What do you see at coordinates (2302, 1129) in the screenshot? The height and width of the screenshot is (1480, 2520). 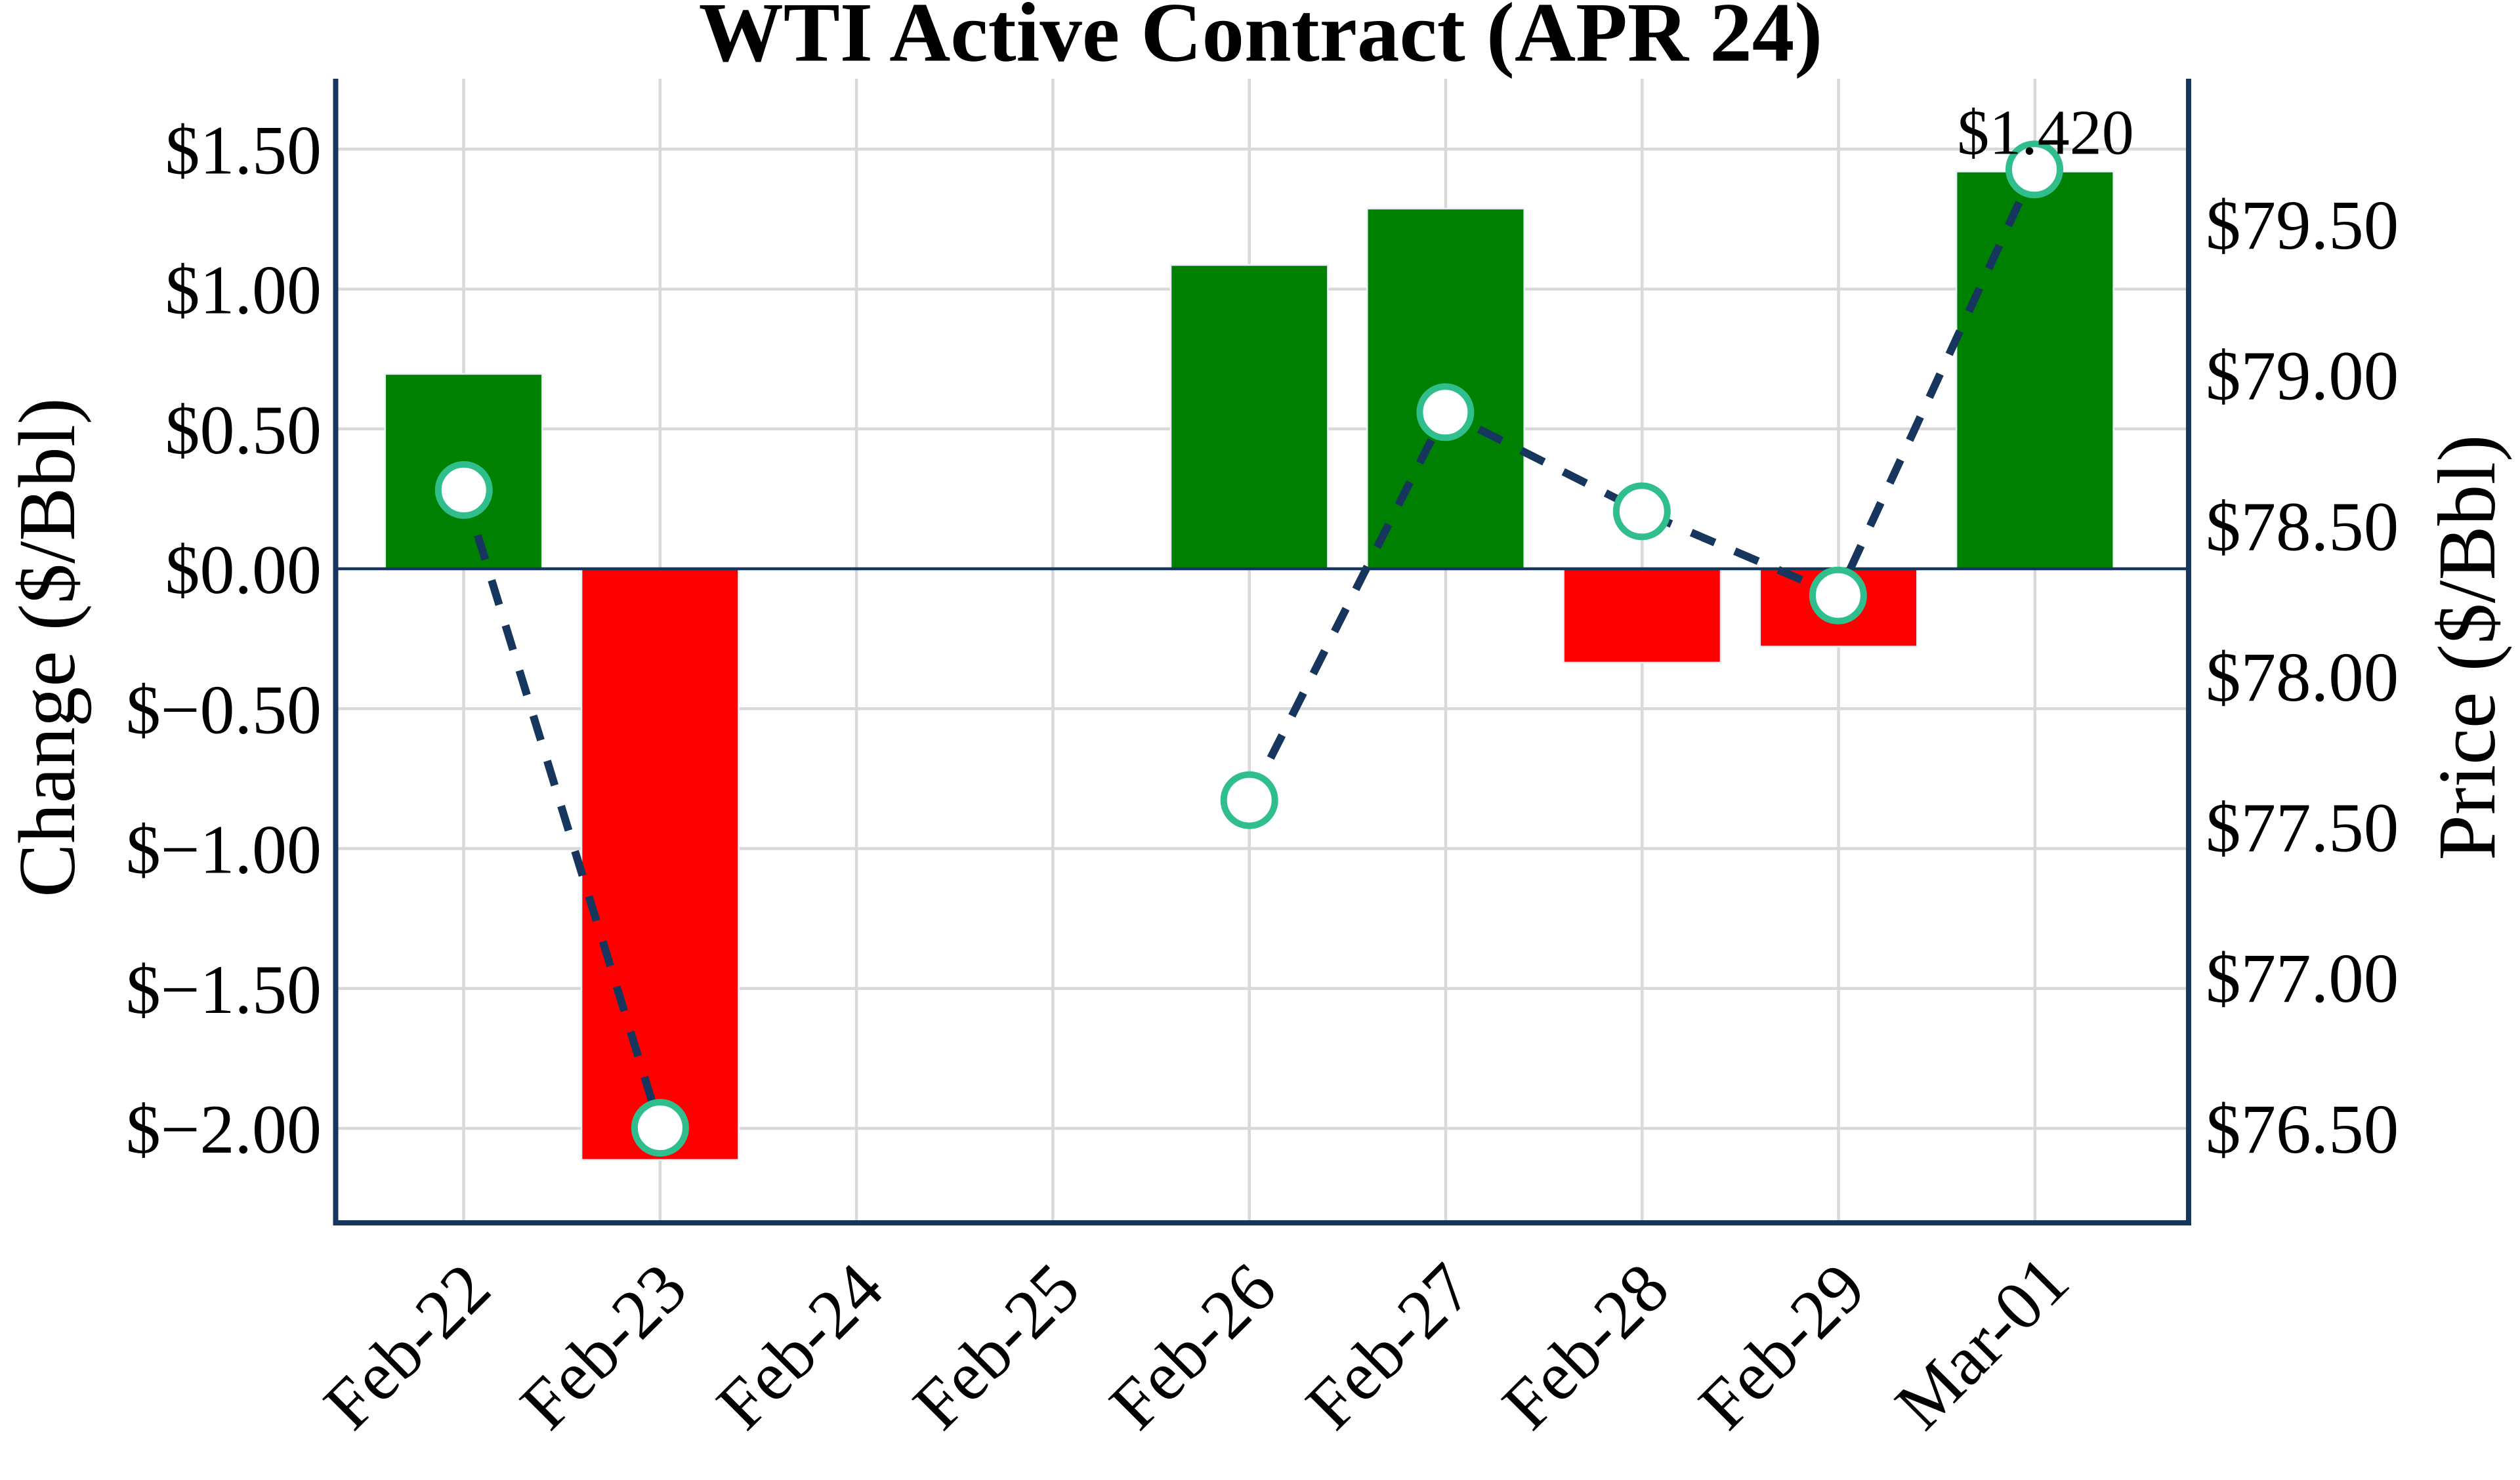 I see `svg-text: $76.50` at bounding box center [2302, 1129].